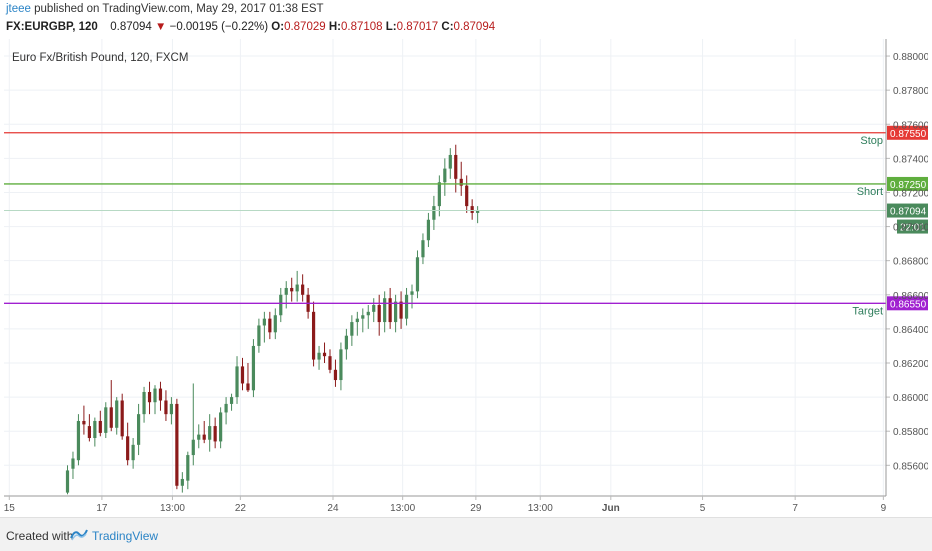 This screenshot has height=551, width=932. I want to click on tradingview-brand-link: TradingView, so click(125, 536).